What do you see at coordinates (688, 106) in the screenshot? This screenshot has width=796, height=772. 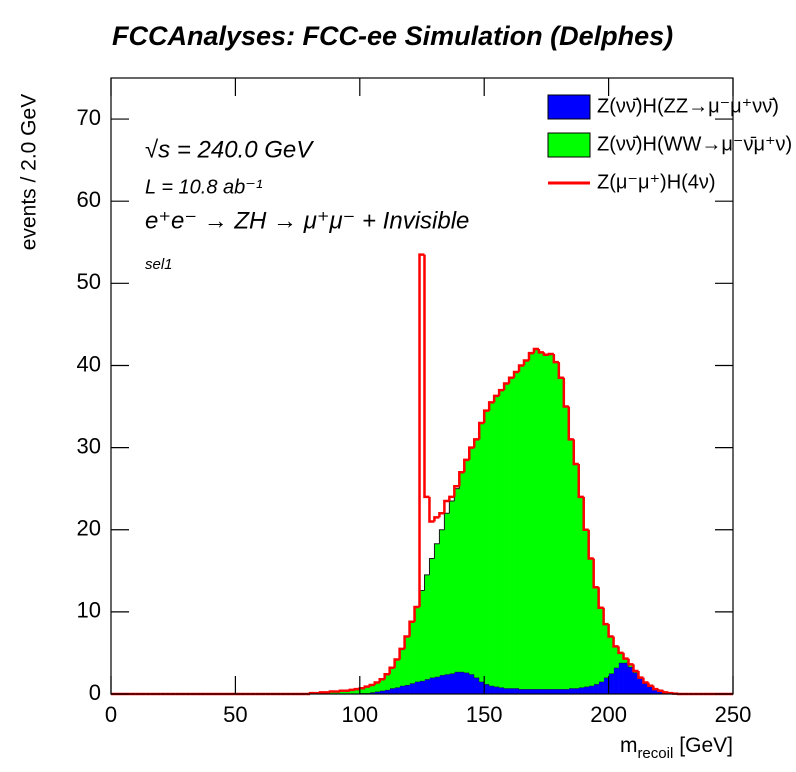 I see `legend-label: Z(νν̄)H(ZZ→μ⁻μ⁺νν̄)` at bounding box center [688, 106].